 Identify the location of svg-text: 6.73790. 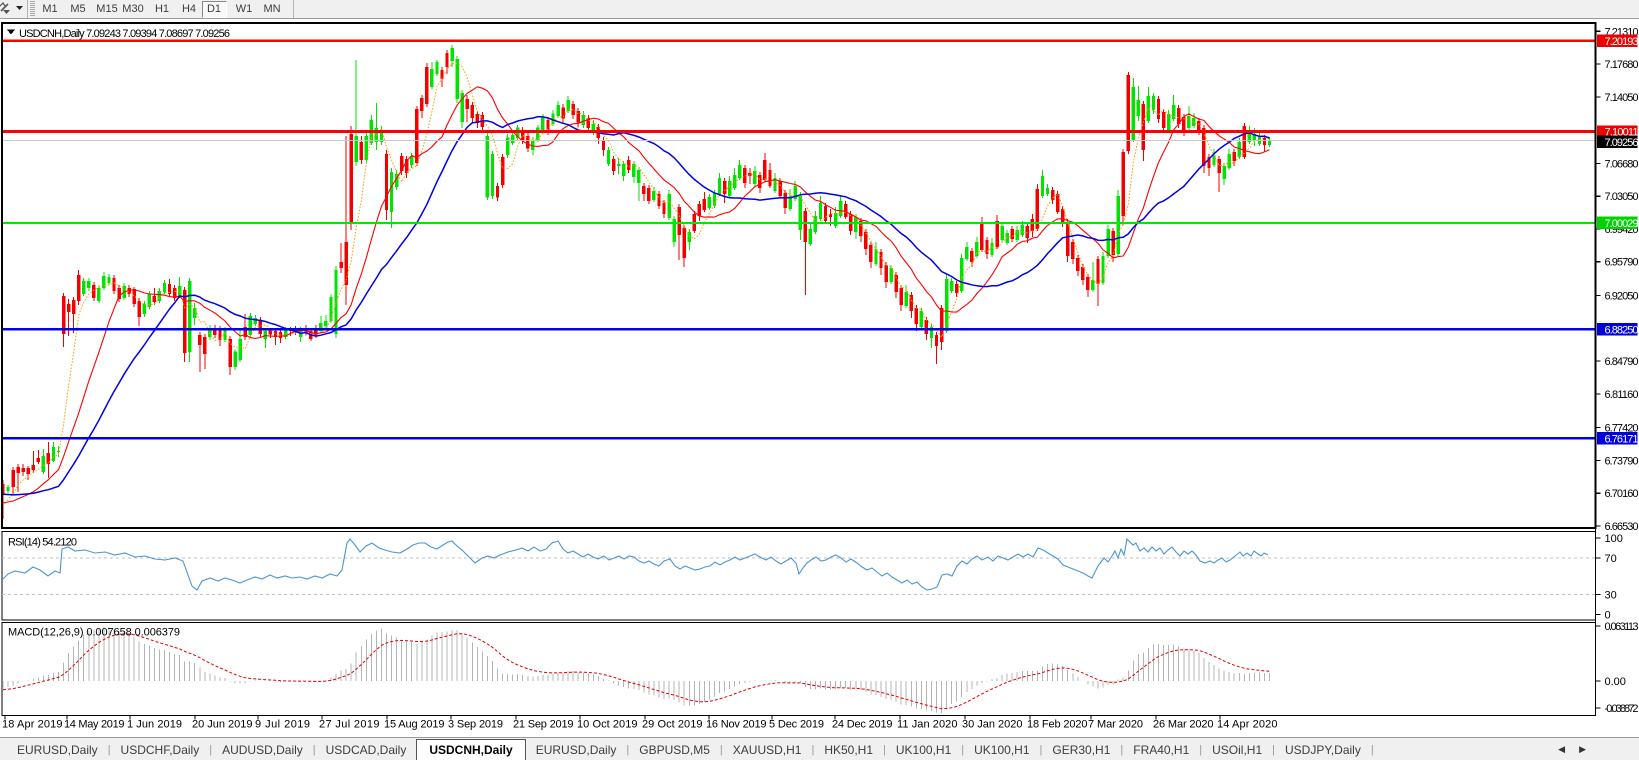
(1622, 461).